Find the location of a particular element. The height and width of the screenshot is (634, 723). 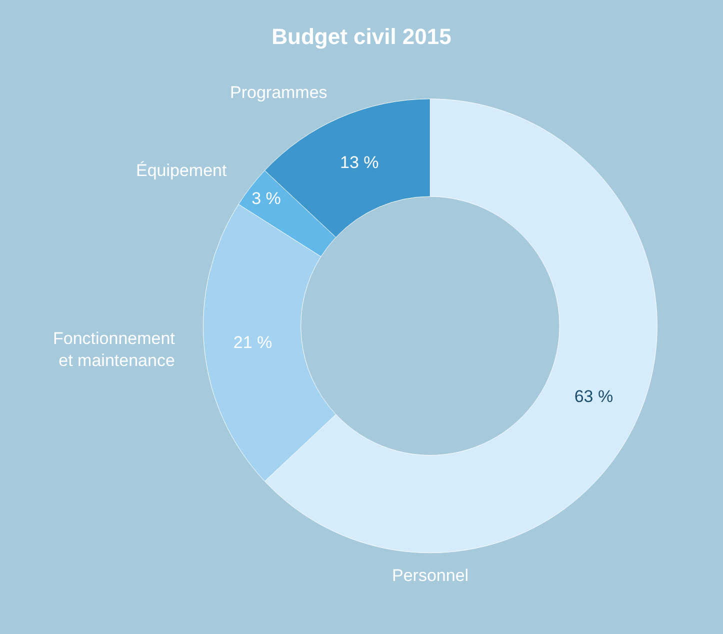

data-label: 21 % is located at coordinates (252, 342).